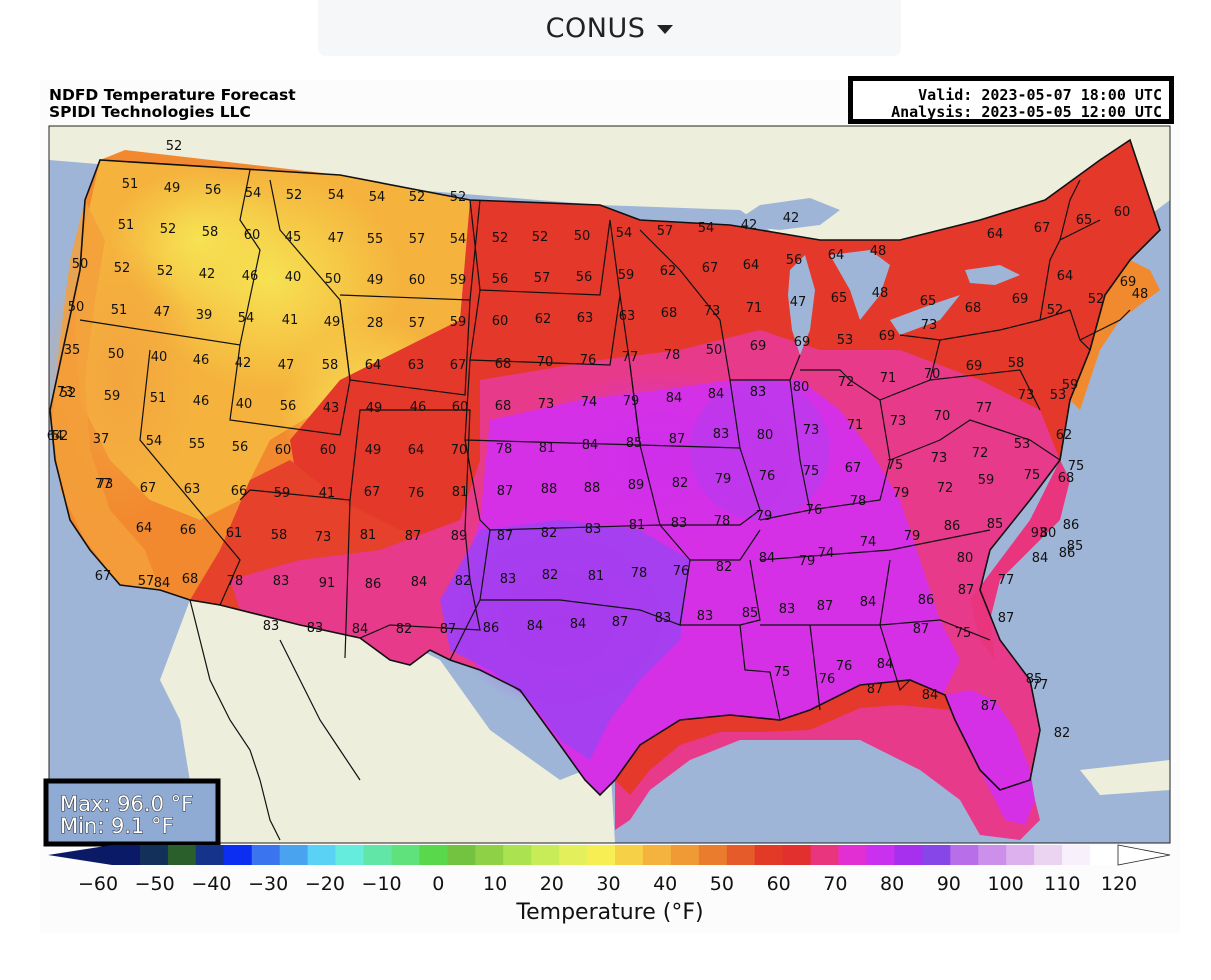 This screenshot has height=980, width=1211. Describe the element at coordinates (665, 29) in the screenshot. I see `chevron-down-icon` at that location.